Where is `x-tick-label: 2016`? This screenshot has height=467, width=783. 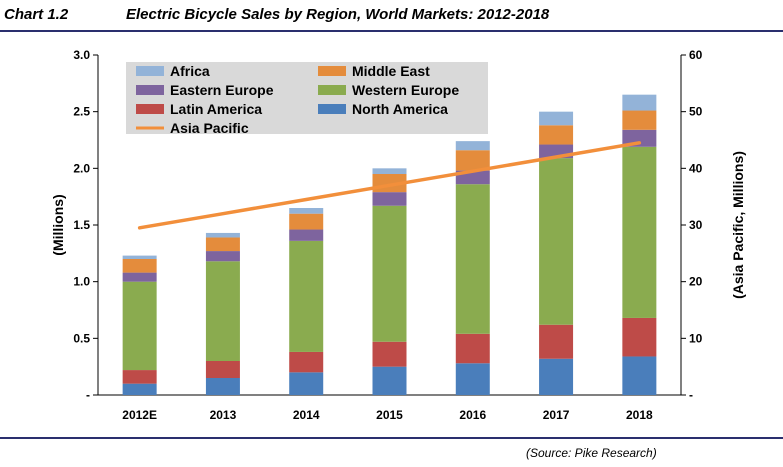
x-tick-label: 2016 is located at coordinates (472, 415).